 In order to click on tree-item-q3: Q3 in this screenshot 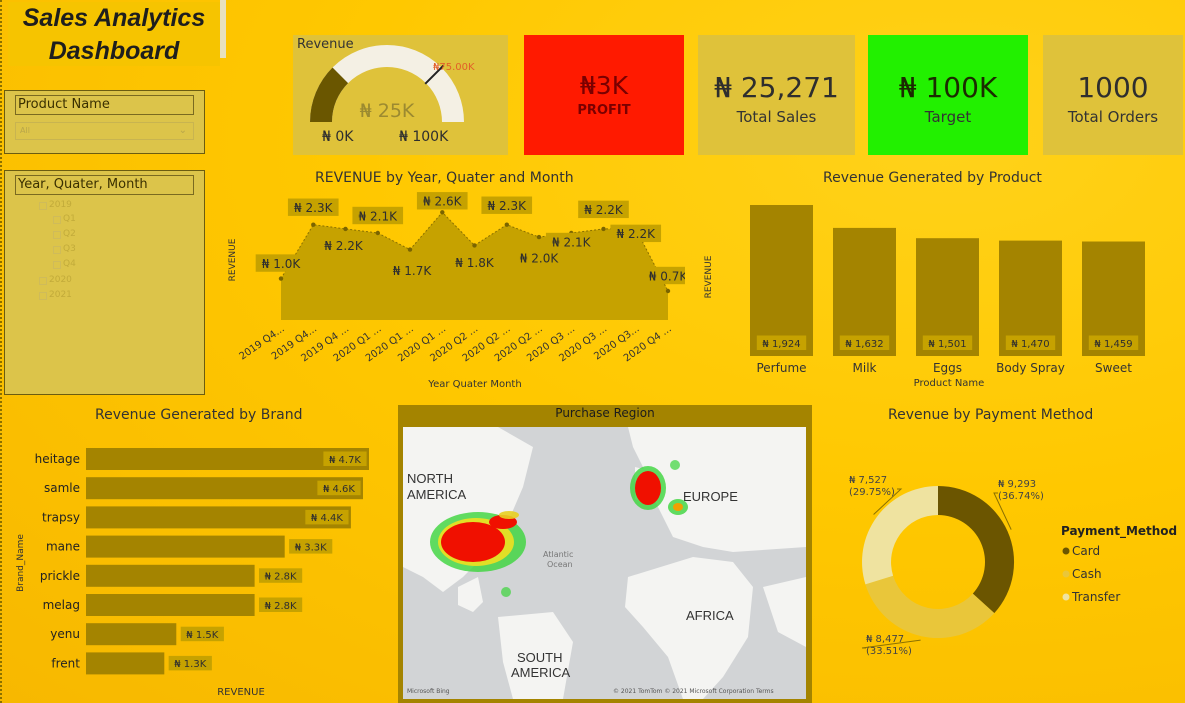, I will do `click(69, 249)`.